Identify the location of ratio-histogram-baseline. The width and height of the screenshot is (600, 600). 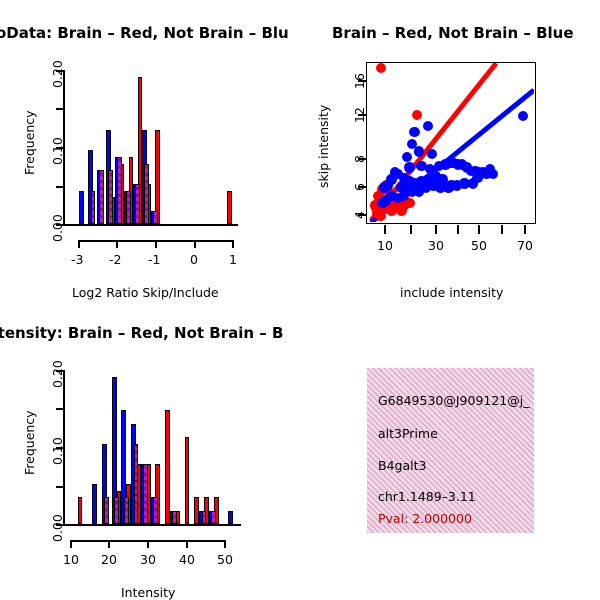
(150, 225).